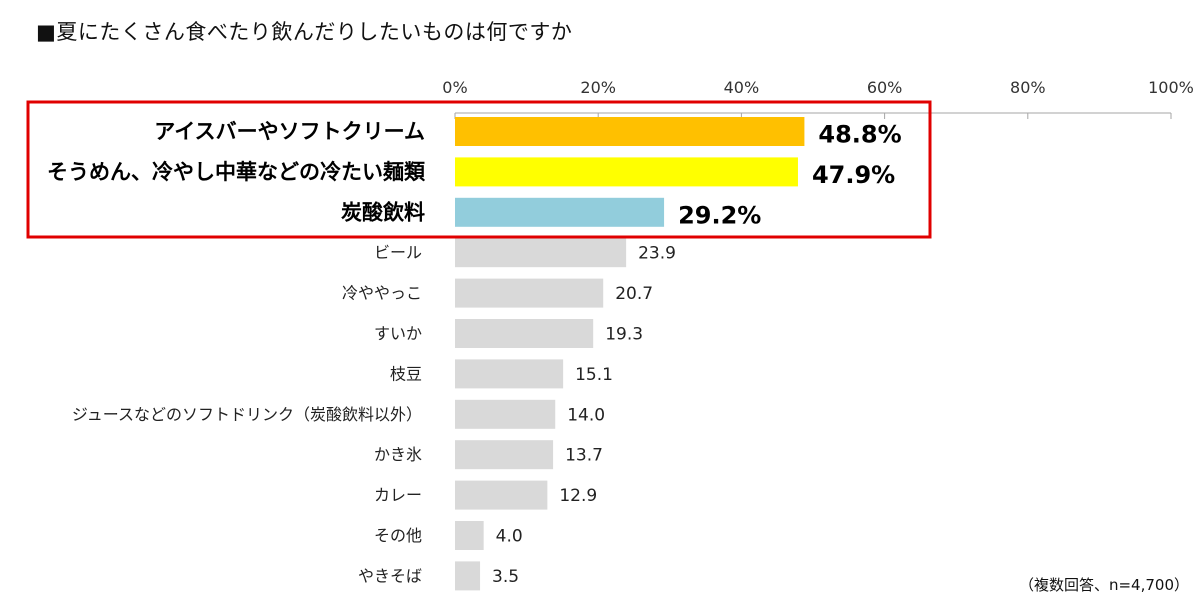 This screenshot has width=1203, height=604. Describe the element at coordinates (742, 87) in the screenshot. I see `x-tick-label: 40%` at that location.